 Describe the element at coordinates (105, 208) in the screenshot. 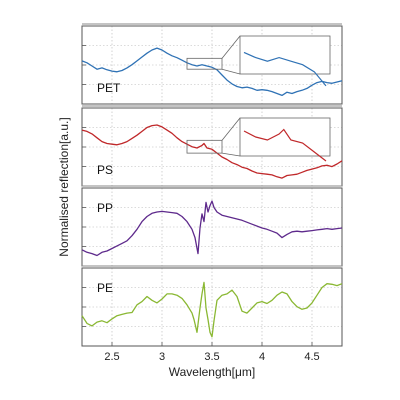

I see `series-label-pp: PP` at that location.